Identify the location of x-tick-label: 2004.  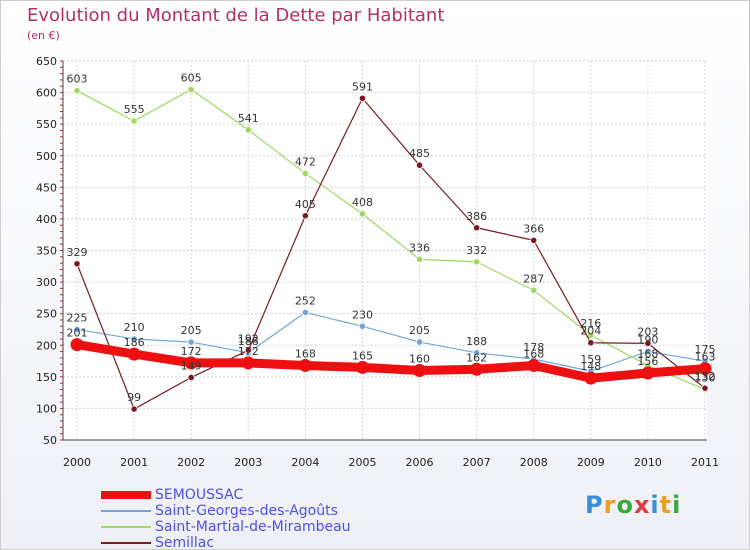
(305, 462).